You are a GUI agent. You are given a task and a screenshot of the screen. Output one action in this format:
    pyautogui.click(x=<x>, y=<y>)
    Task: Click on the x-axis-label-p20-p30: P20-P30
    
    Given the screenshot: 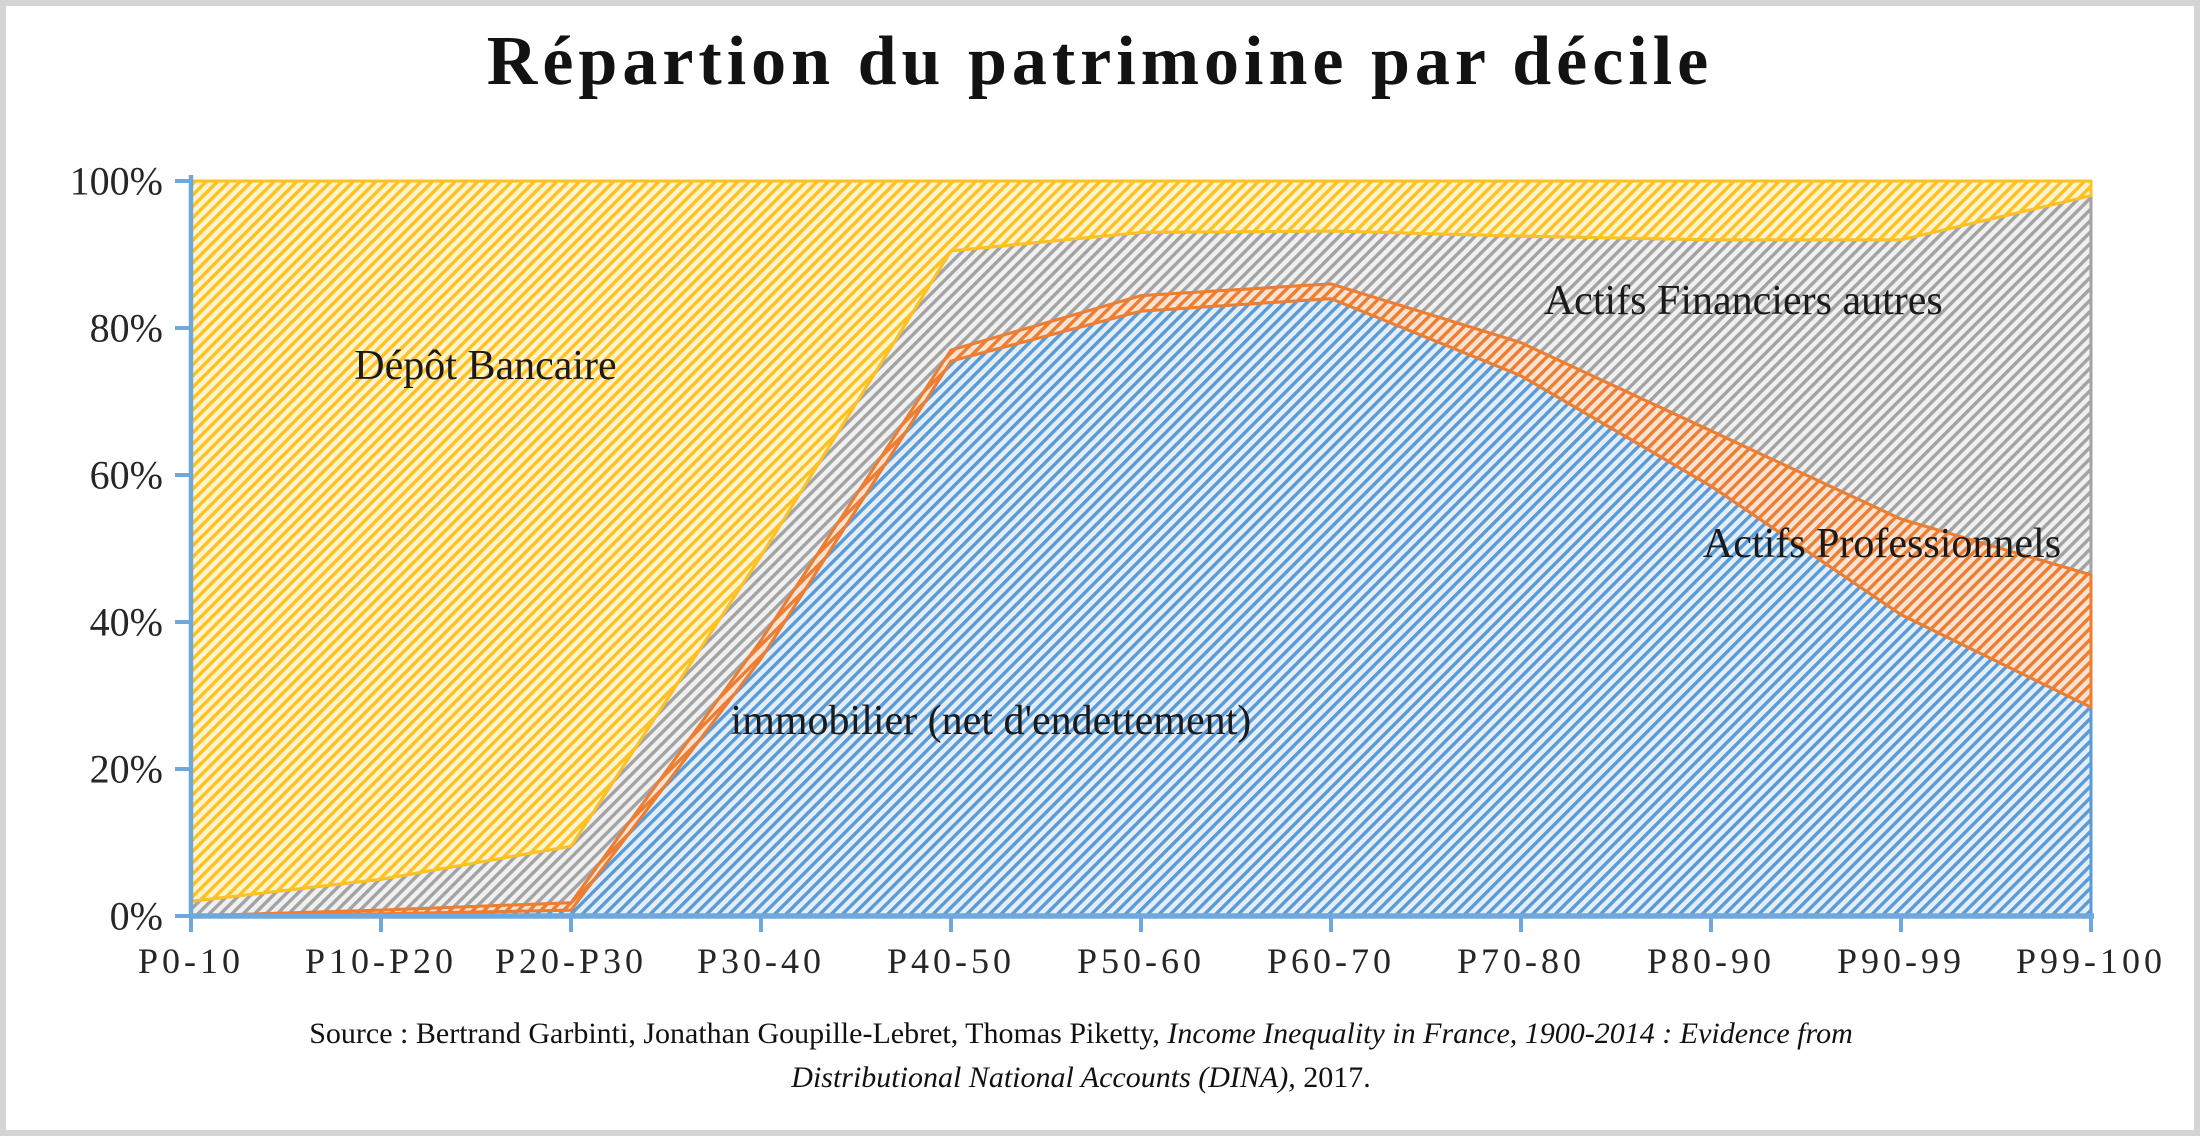 What is the action you would take?
    pyautogui.click(x=571, y=961)
    